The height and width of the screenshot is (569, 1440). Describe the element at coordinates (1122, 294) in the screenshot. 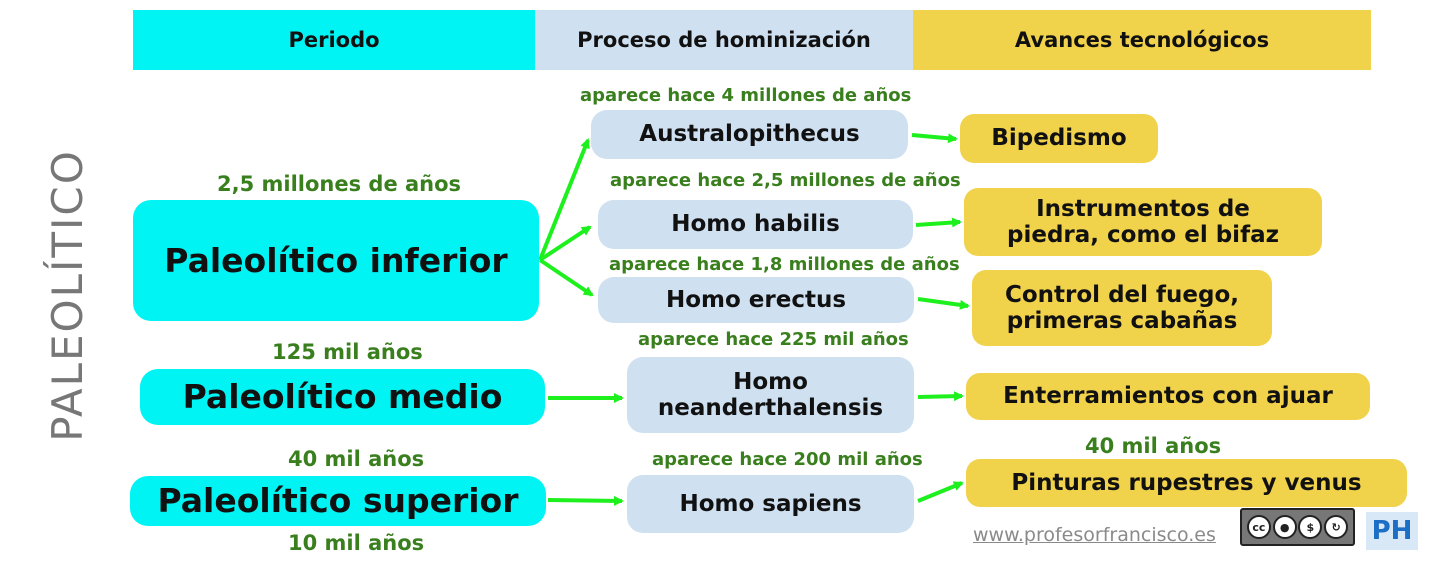

I see `advance-fuego-line1: Control del fuego,` at that location.